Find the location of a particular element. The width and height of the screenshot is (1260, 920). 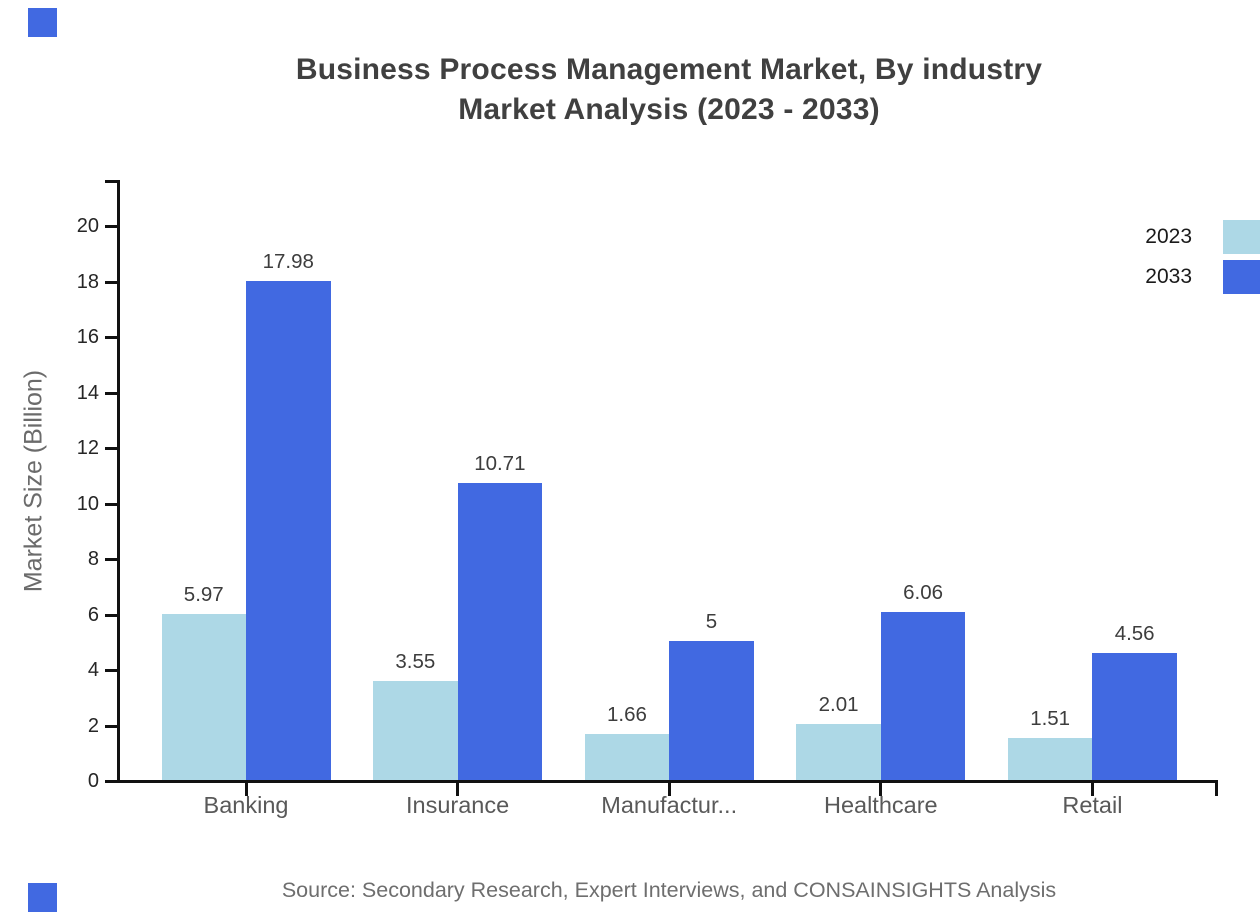

bar-2033-healthcare is located at coordinates (923, 695).